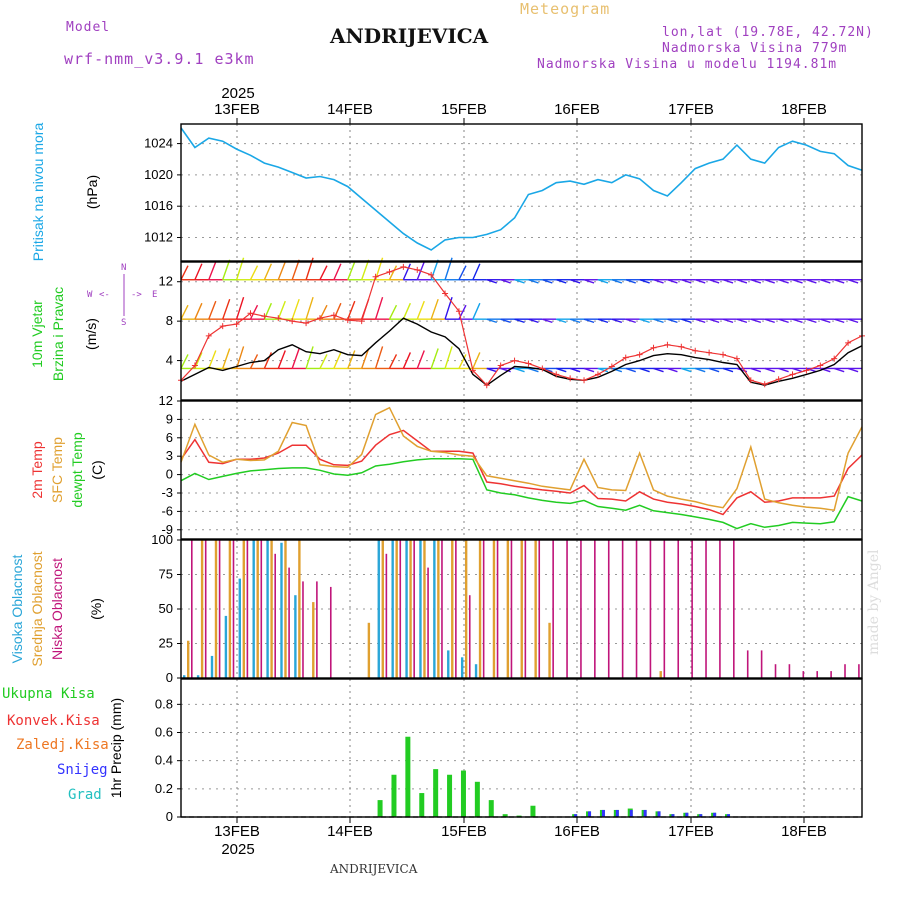 This screenshot has width=900, height=900. What do you see at coordinates (123, 323) in the screenshot?
I see `compass-south: S` at bounding box center [123, 323].